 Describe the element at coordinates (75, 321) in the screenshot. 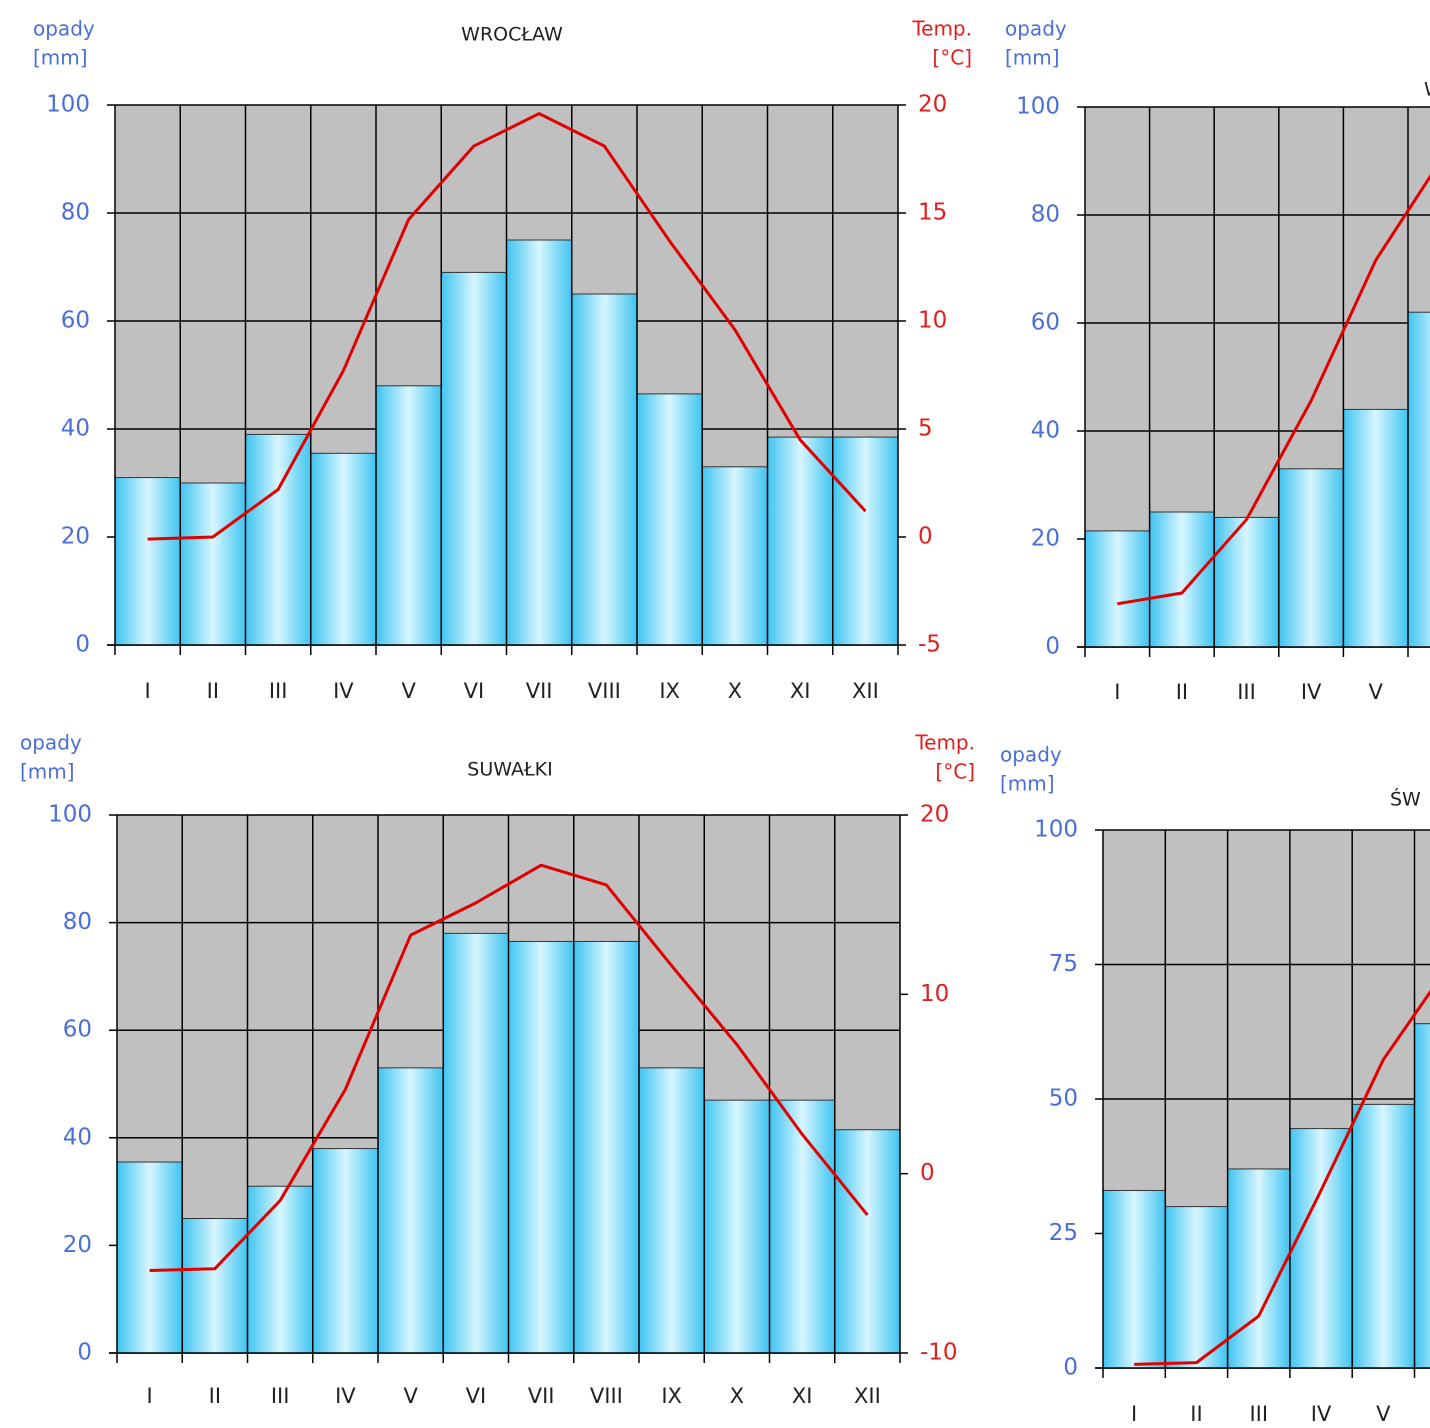

I see `y-tick-label: 60` at that location.